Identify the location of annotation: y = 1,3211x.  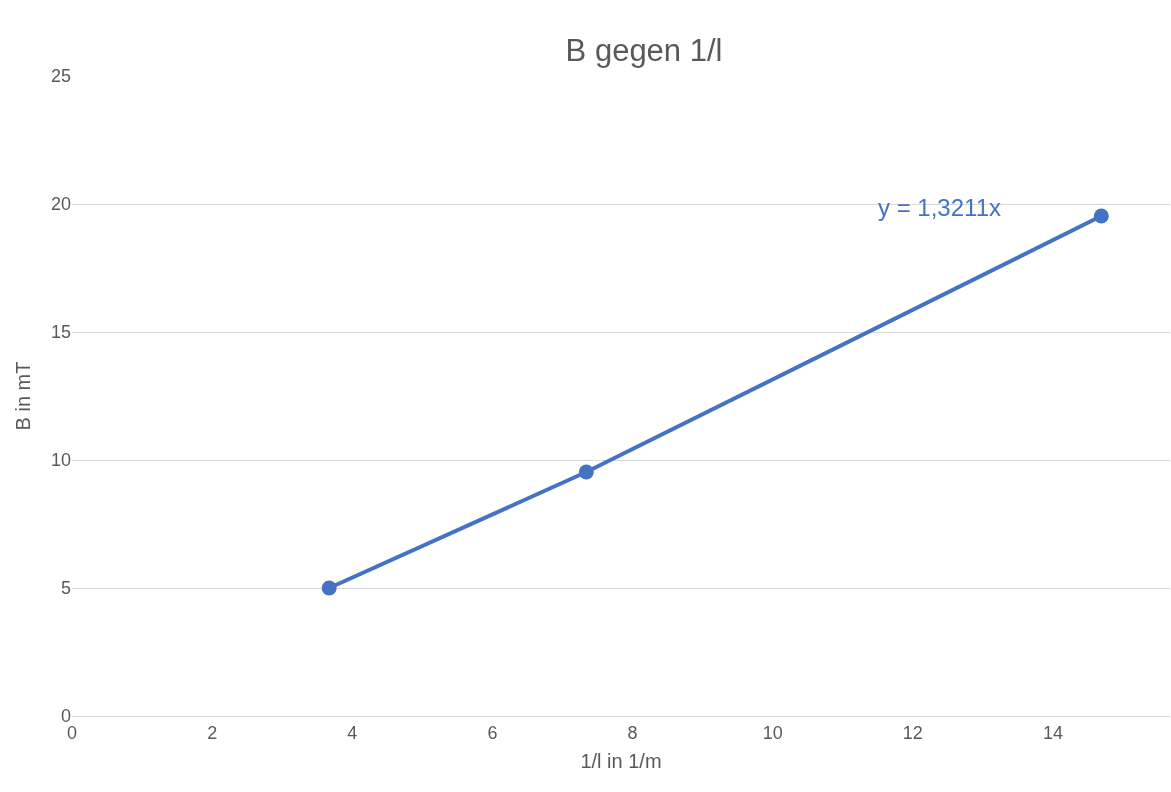
(939, 207).